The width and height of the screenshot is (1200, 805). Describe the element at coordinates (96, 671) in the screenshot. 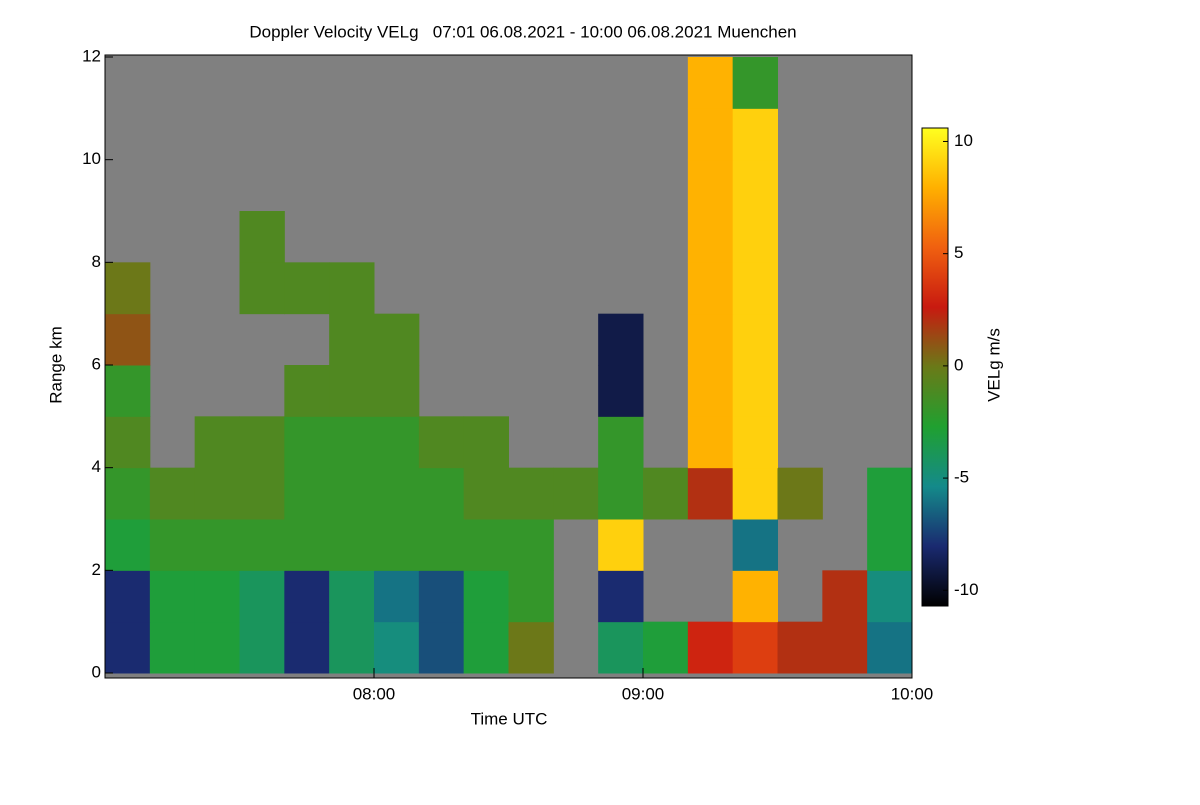

I see `y-tick-label: 0` at that location.